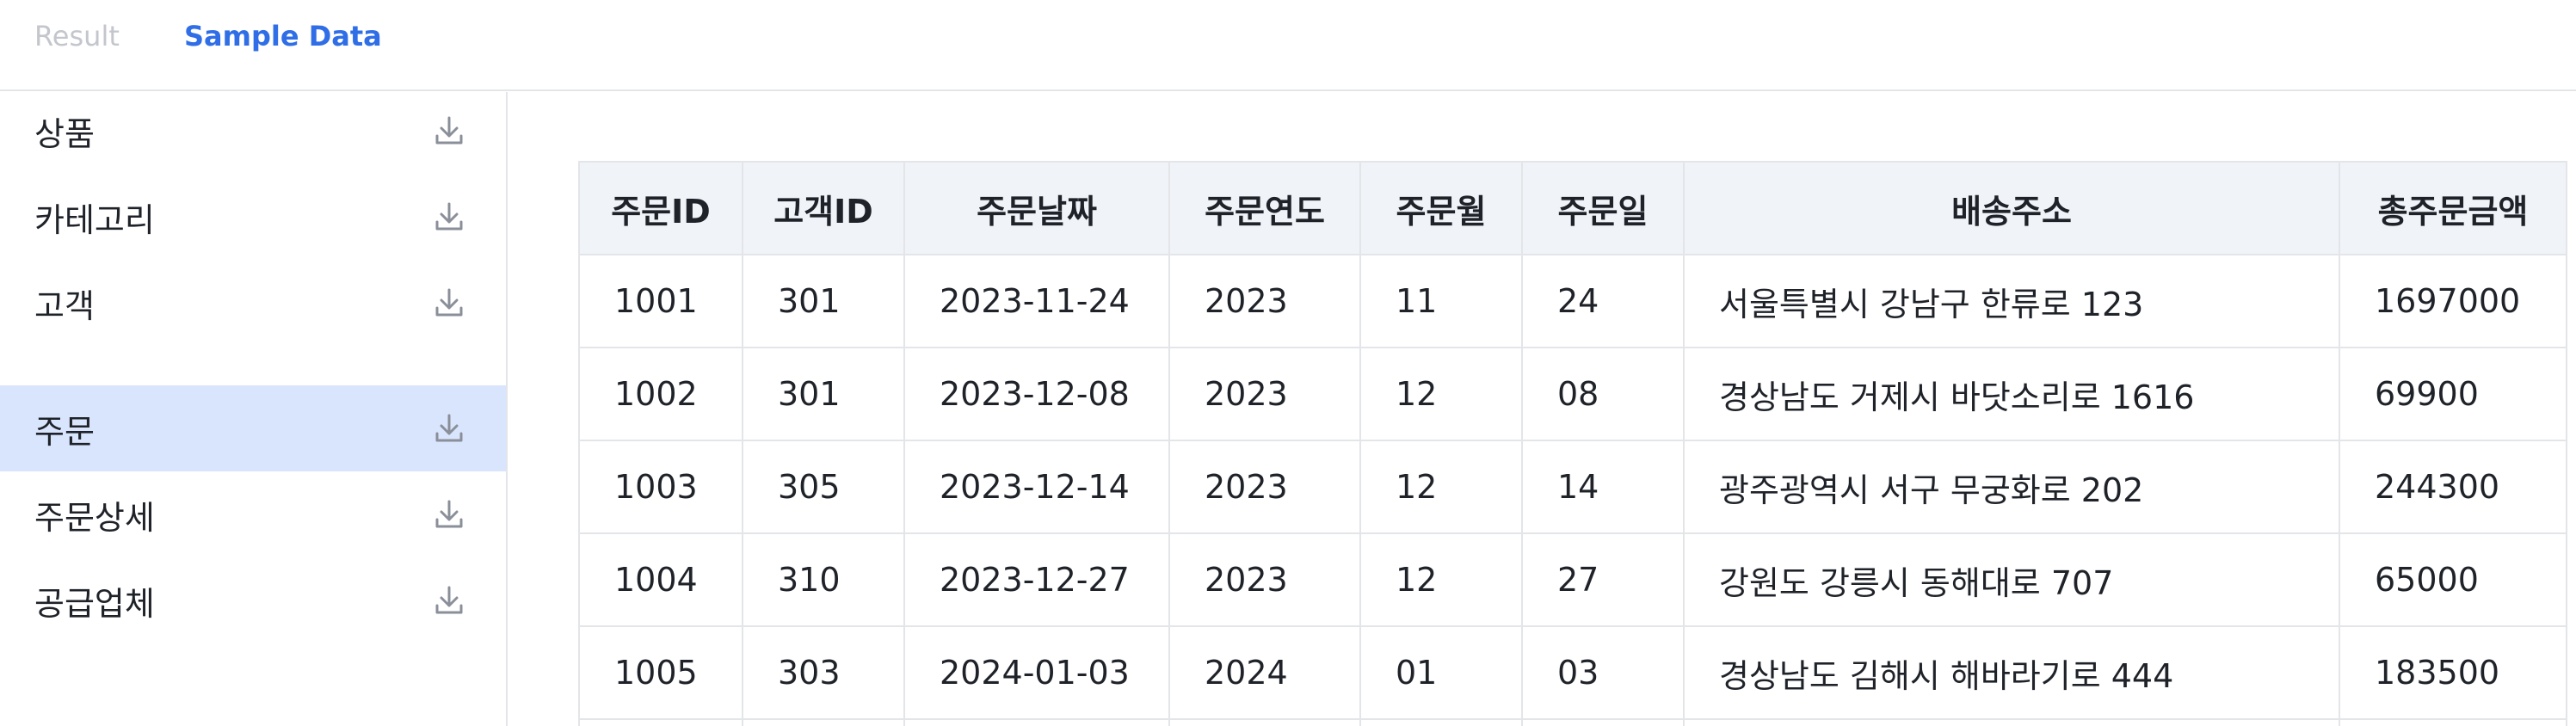  What do you see at coordinates (65, 134) in the screenshot?
I see `sidebar-item-label: 상품` at bounding box center [65, 134].